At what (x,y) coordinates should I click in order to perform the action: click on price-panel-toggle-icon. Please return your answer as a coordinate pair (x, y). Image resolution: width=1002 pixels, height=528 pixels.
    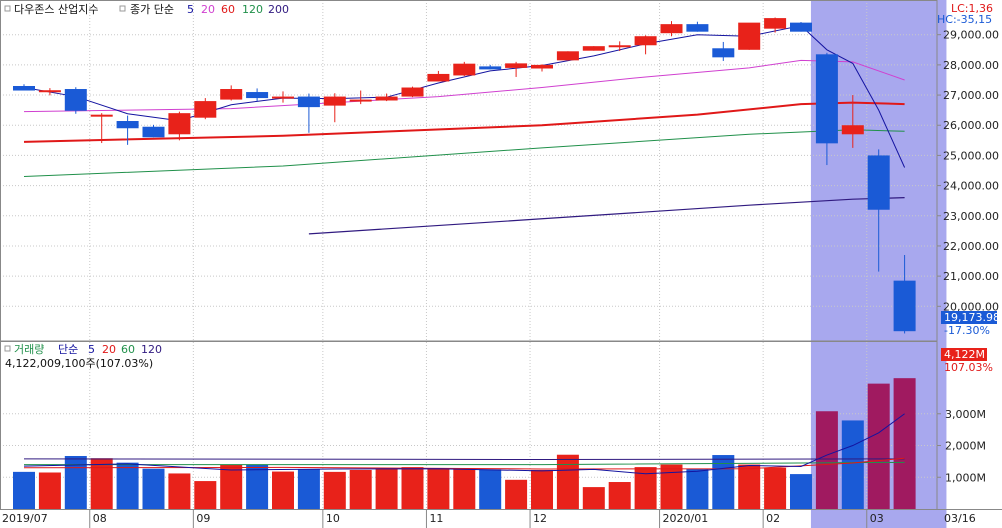
    Looking at the image, I should click on (7, 8).